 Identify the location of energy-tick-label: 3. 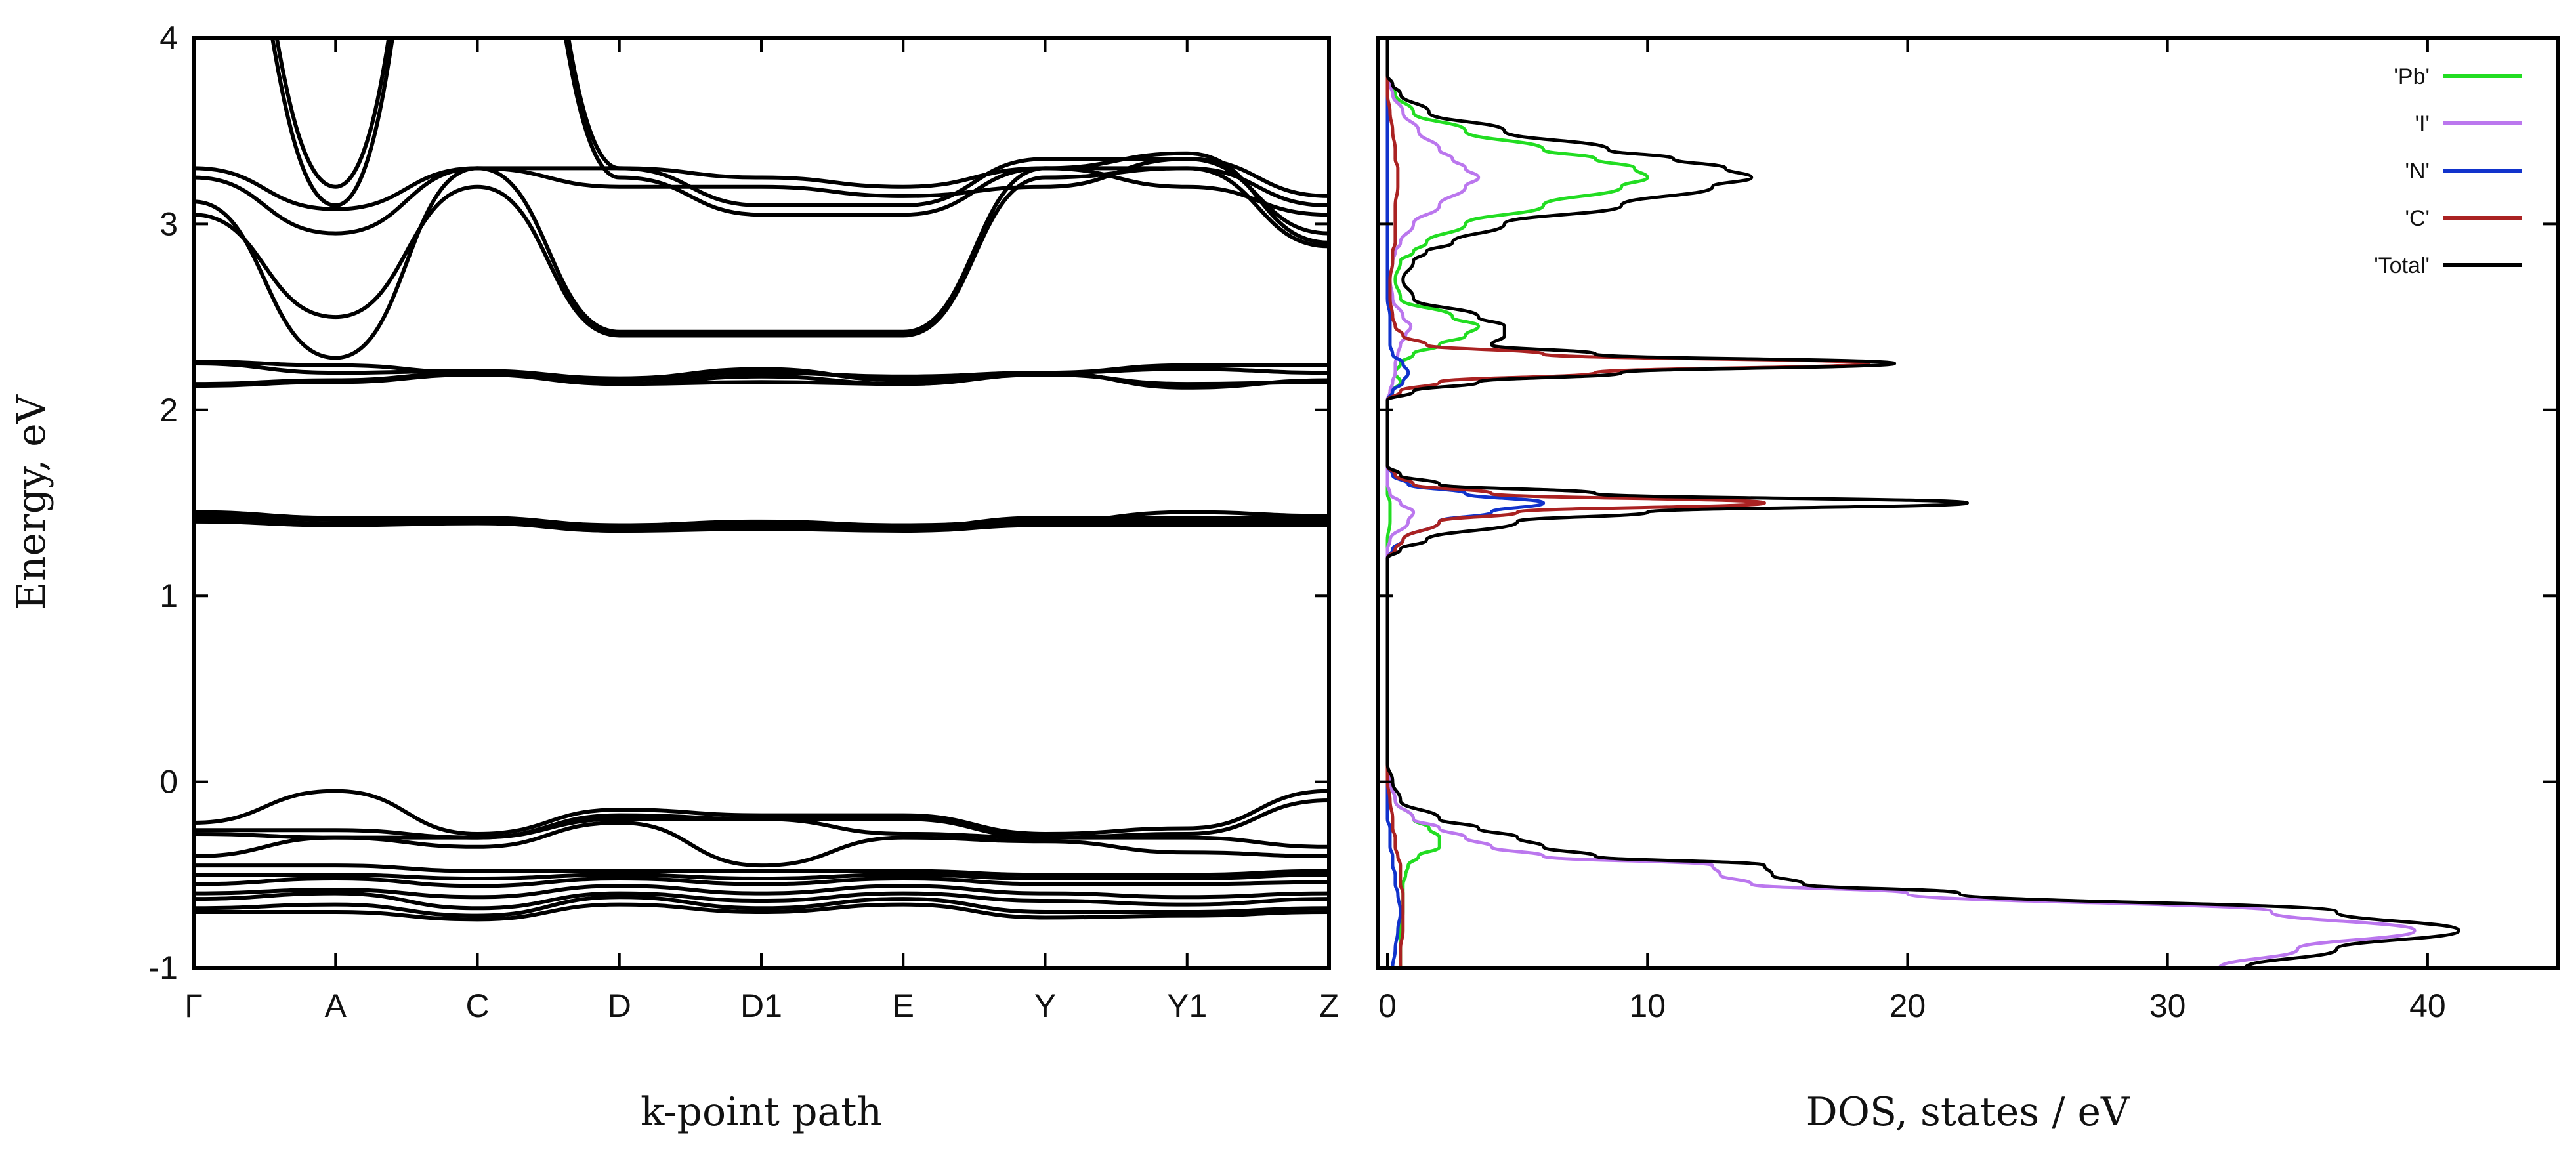
(168, 223).